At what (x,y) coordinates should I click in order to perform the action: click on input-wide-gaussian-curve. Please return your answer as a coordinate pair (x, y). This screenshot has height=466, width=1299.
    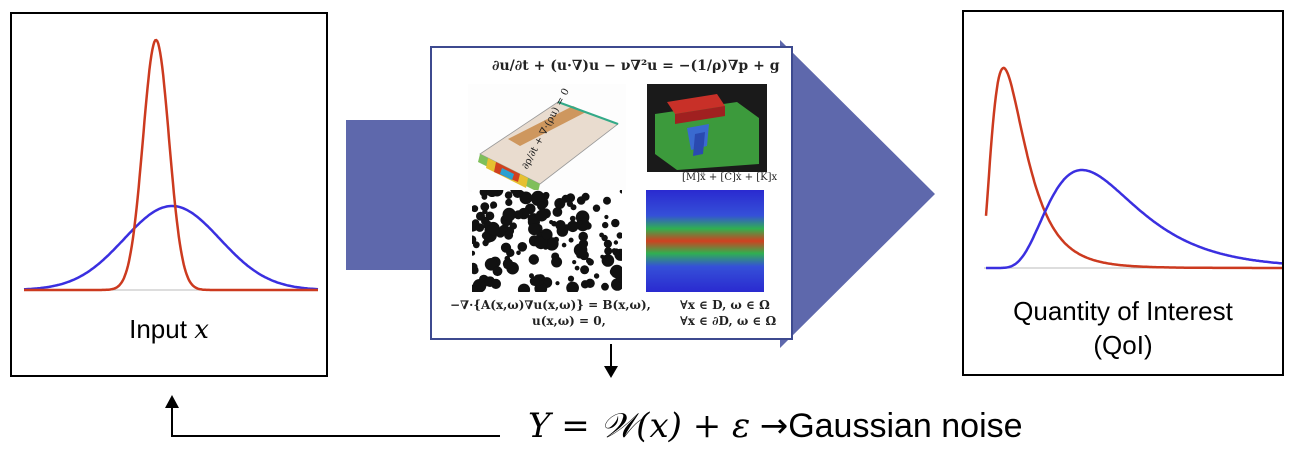
    Looking at the image, I should click on (171, 247).